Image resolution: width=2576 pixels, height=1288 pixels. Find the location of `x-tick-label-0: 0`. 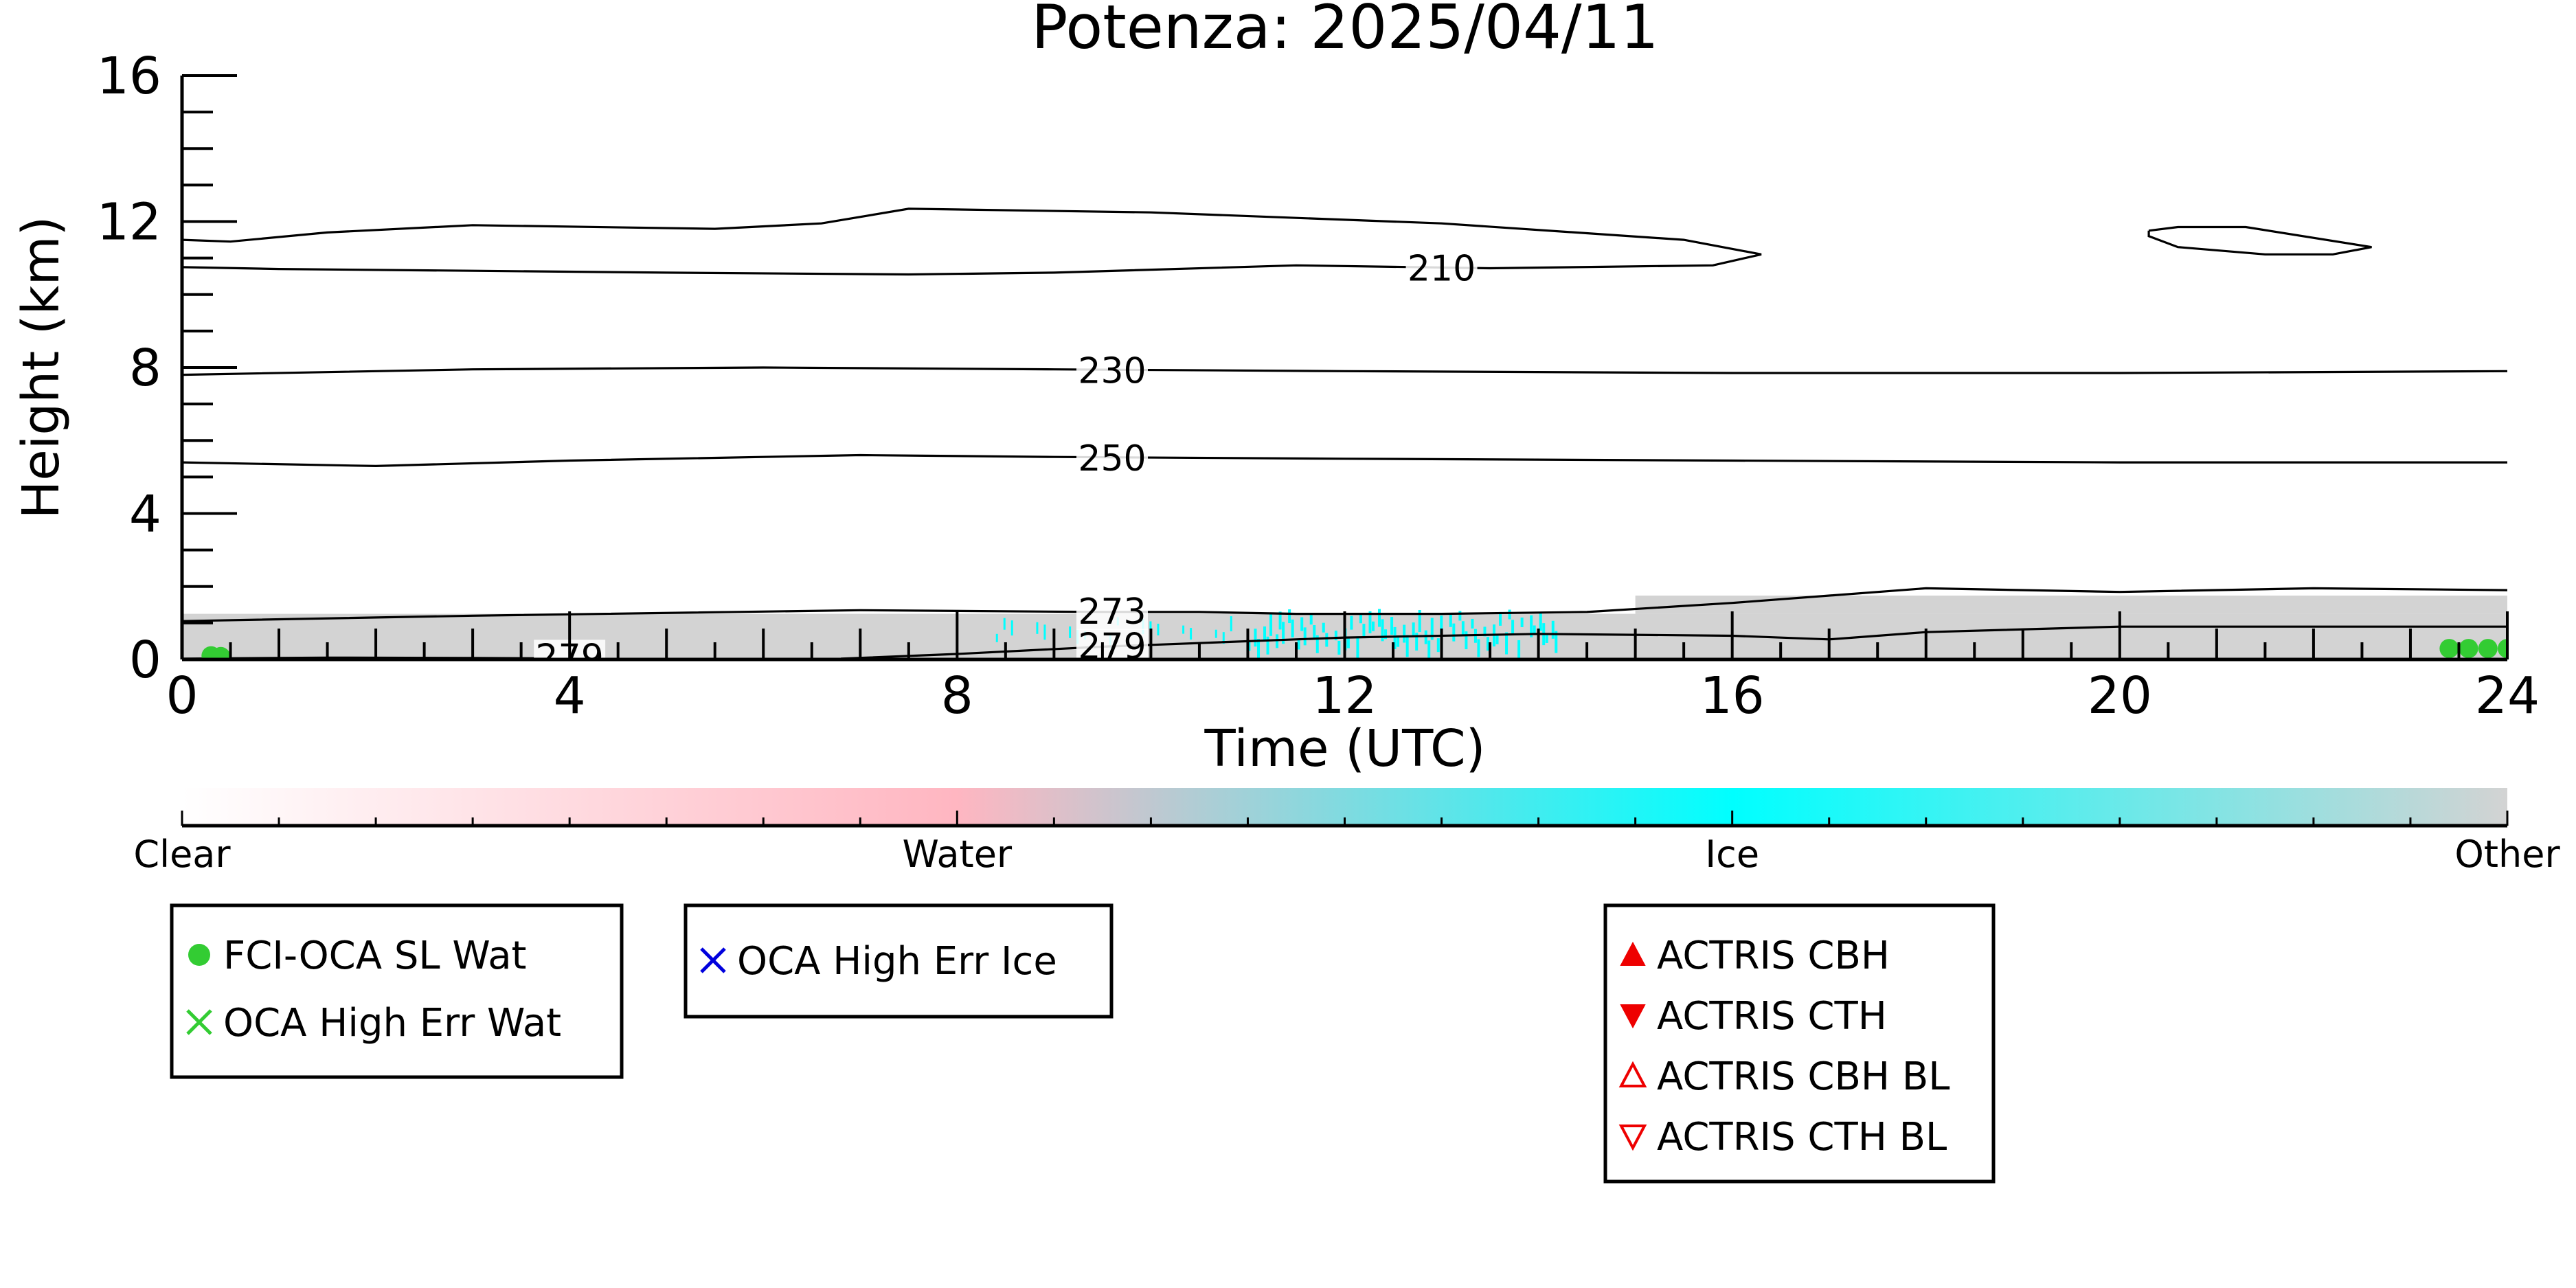

x-tick-label-0: 0 is located at coordinates (182, 695).